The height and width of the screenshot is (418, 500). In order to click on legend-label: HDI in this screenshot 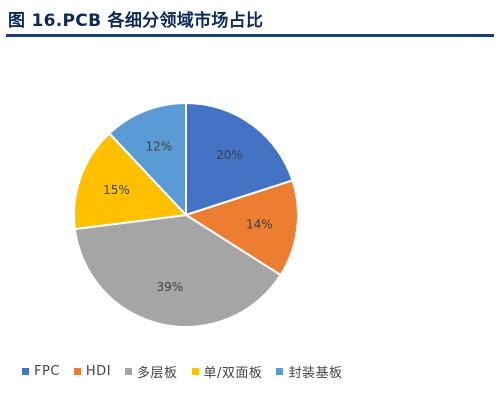, I will do `click(98, 371)`.